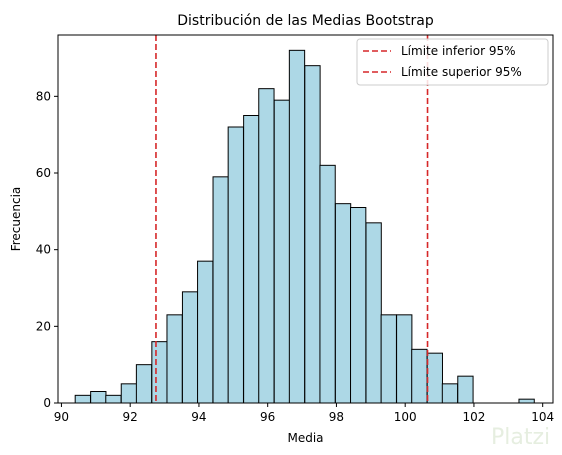 The width and height of the screenshot is (562, 455). What do you see at coordinates (43, 326) in the screenshot?
I see `y-tick-label: 20` at bounding box center [43, 326].